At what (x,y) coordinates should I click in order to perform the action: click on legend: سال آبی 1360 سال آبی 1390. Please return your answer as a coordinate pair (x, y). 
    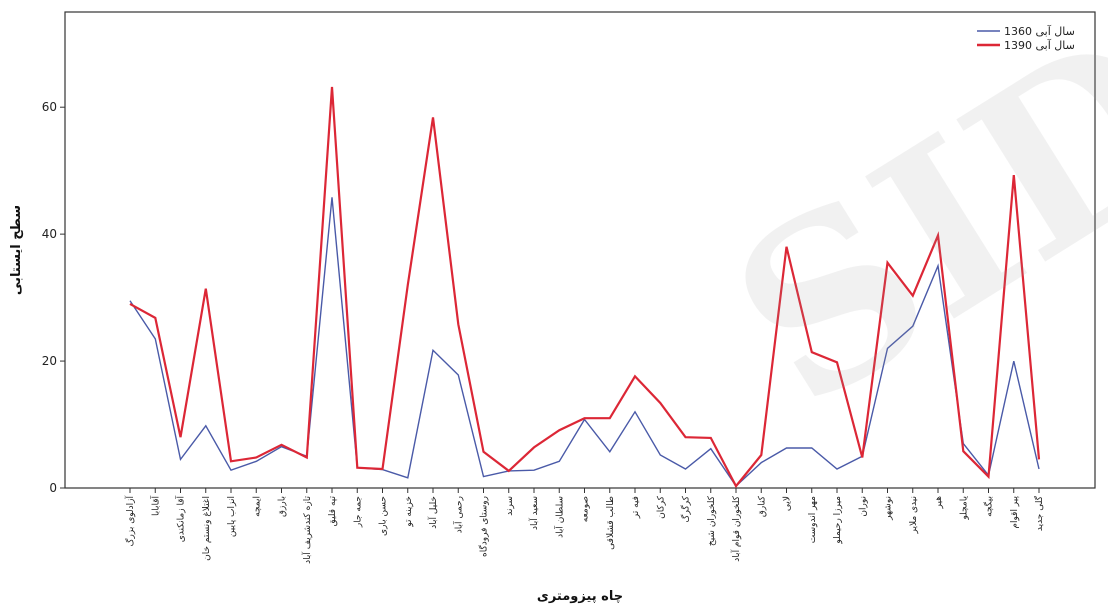
    Looking at the image, I should click on (1026, 38).